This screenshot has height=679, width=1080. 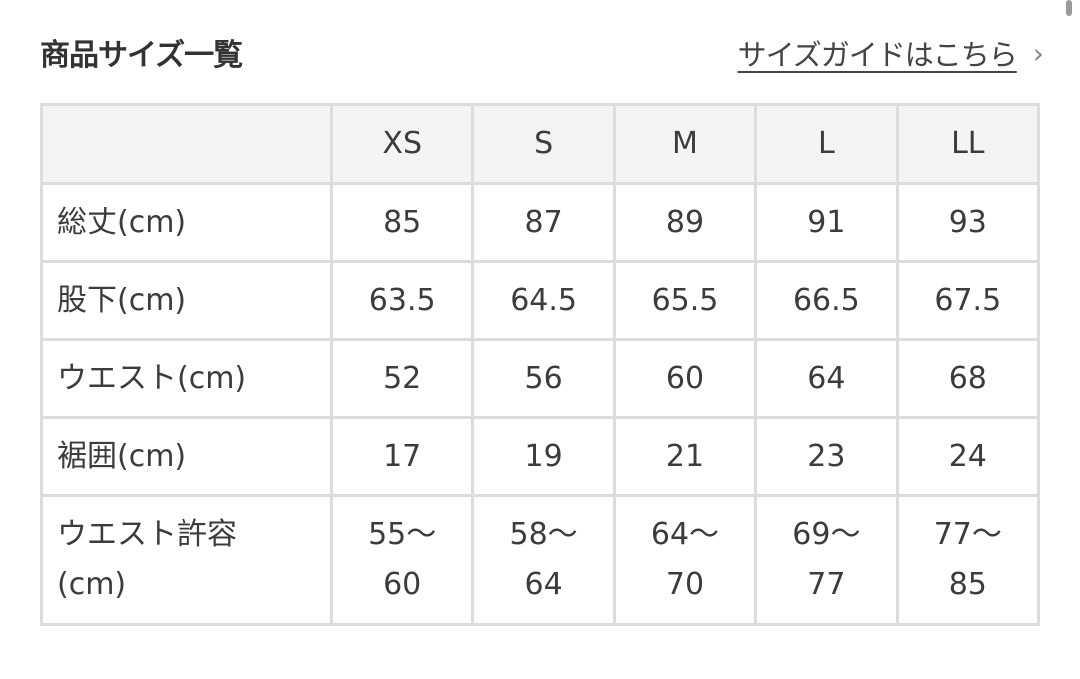 I want to click on table-cell: 89, so click(x=685, y=222).